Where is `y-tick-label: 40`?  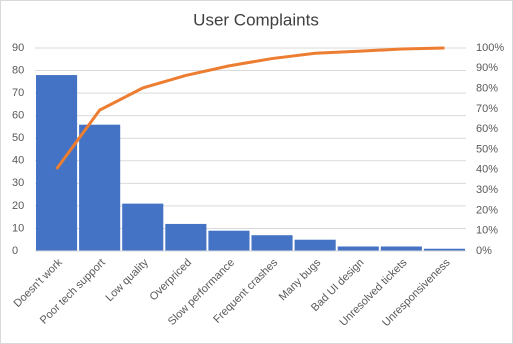 y-tick-label: 40 is located at coordinates (18, 161).